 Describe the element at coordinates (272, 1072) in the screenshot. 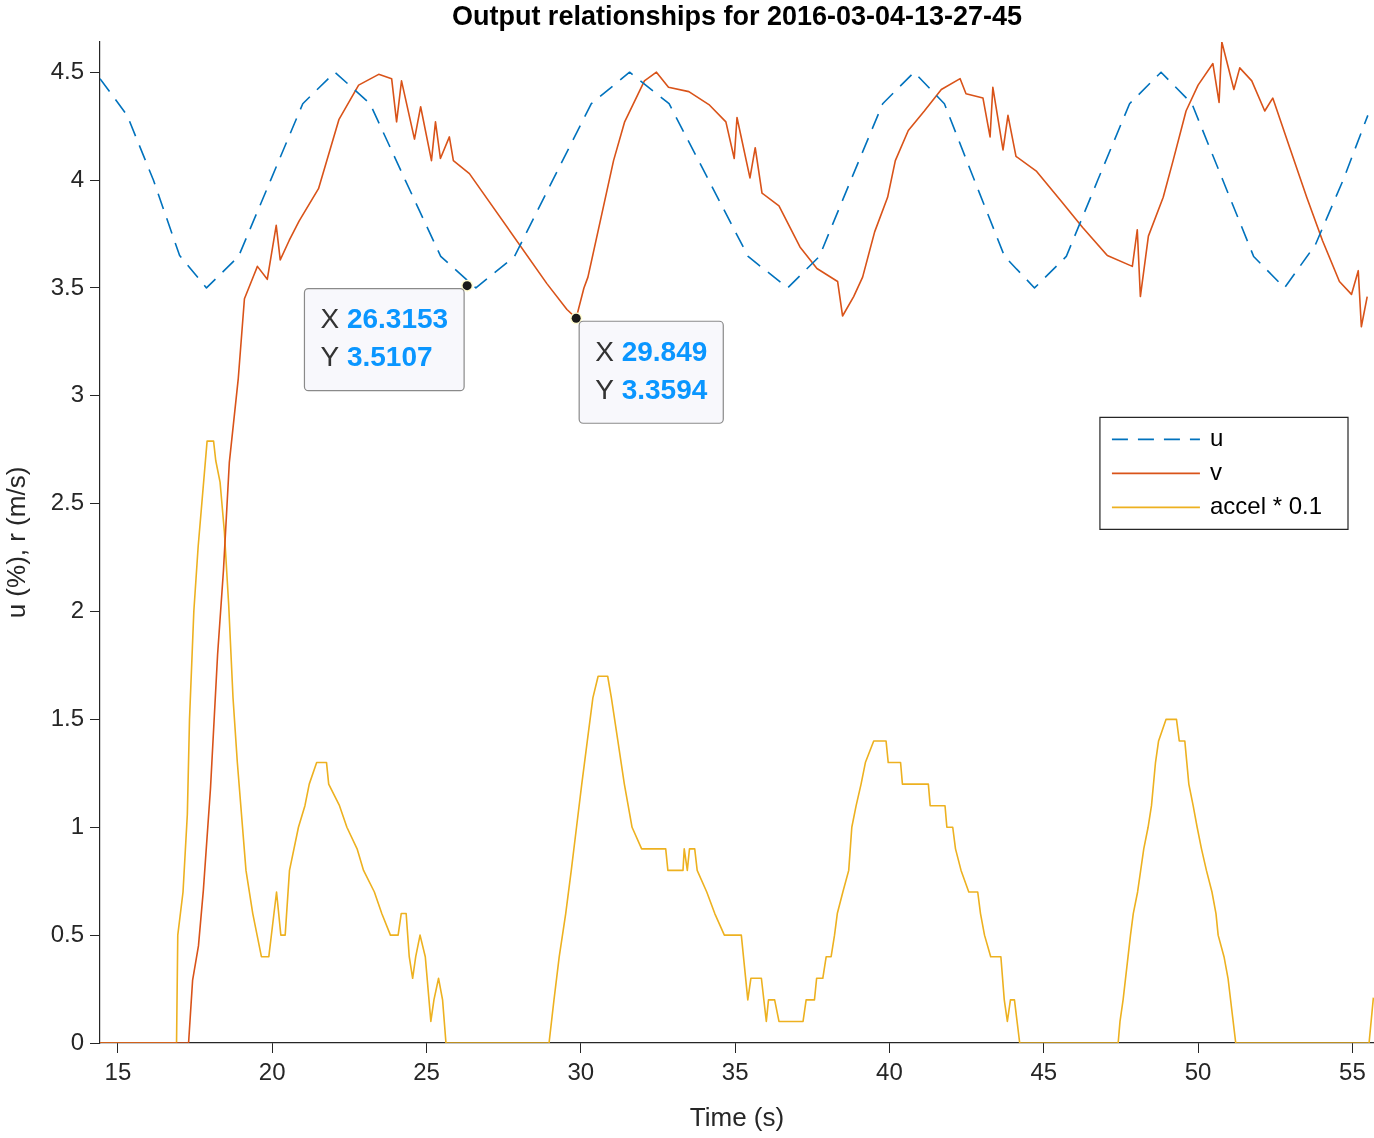

I see `x-tick-label: 20` at that location.